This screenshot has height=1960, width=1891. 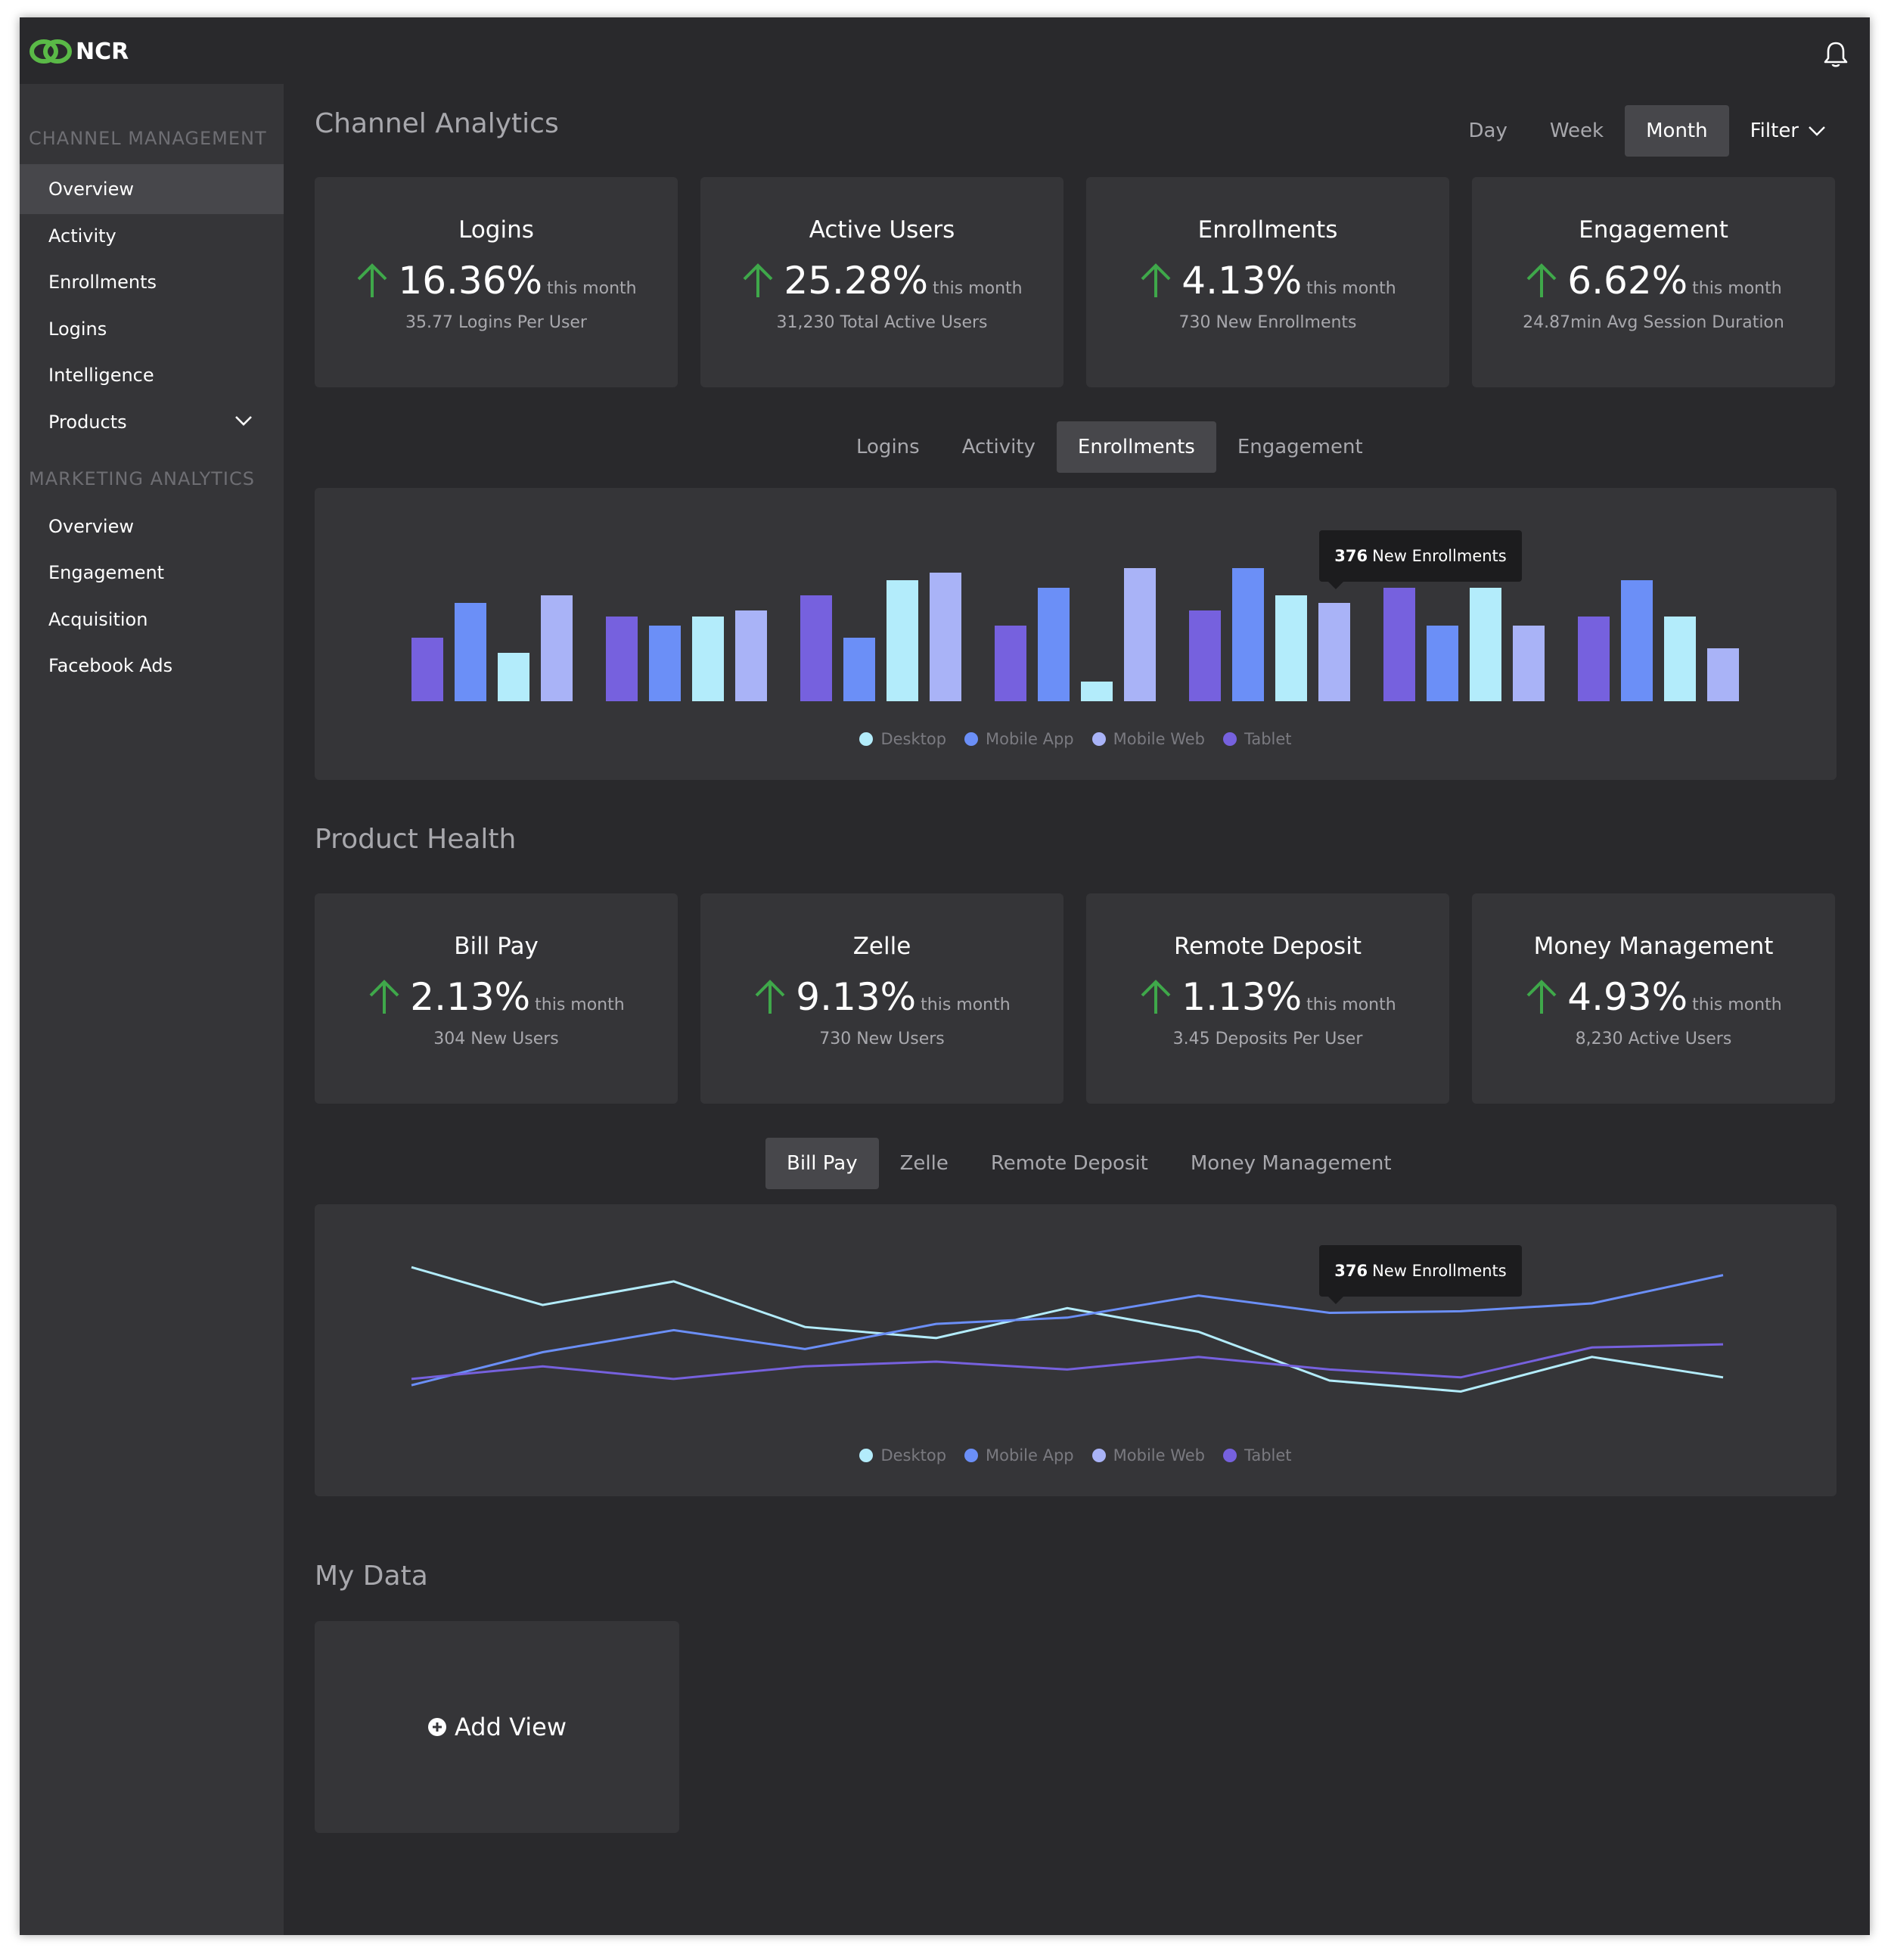 What do you see at coordinates (1291, 1163) in the screenshot?
I see `tab-money-management: Money Management` at bounding box center [1291, 1163].